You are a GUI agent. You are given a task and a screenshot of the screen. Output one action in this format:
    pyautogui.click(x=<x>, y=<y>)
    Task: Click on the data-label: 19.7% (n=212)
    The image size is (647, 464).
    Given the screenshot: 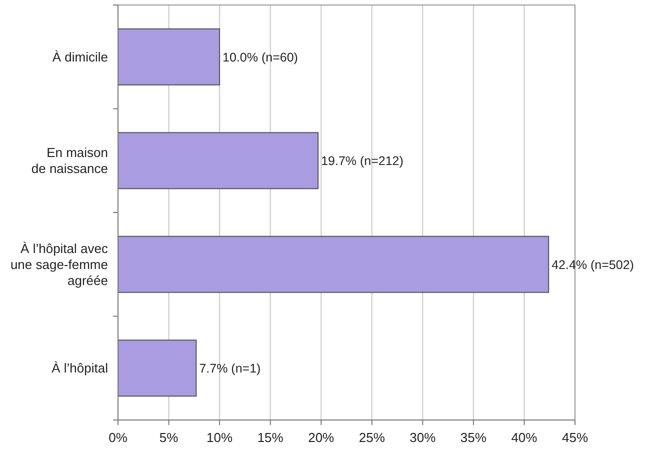 What is the action you would take?
    pyautogui.click(x=362, y=161)
    